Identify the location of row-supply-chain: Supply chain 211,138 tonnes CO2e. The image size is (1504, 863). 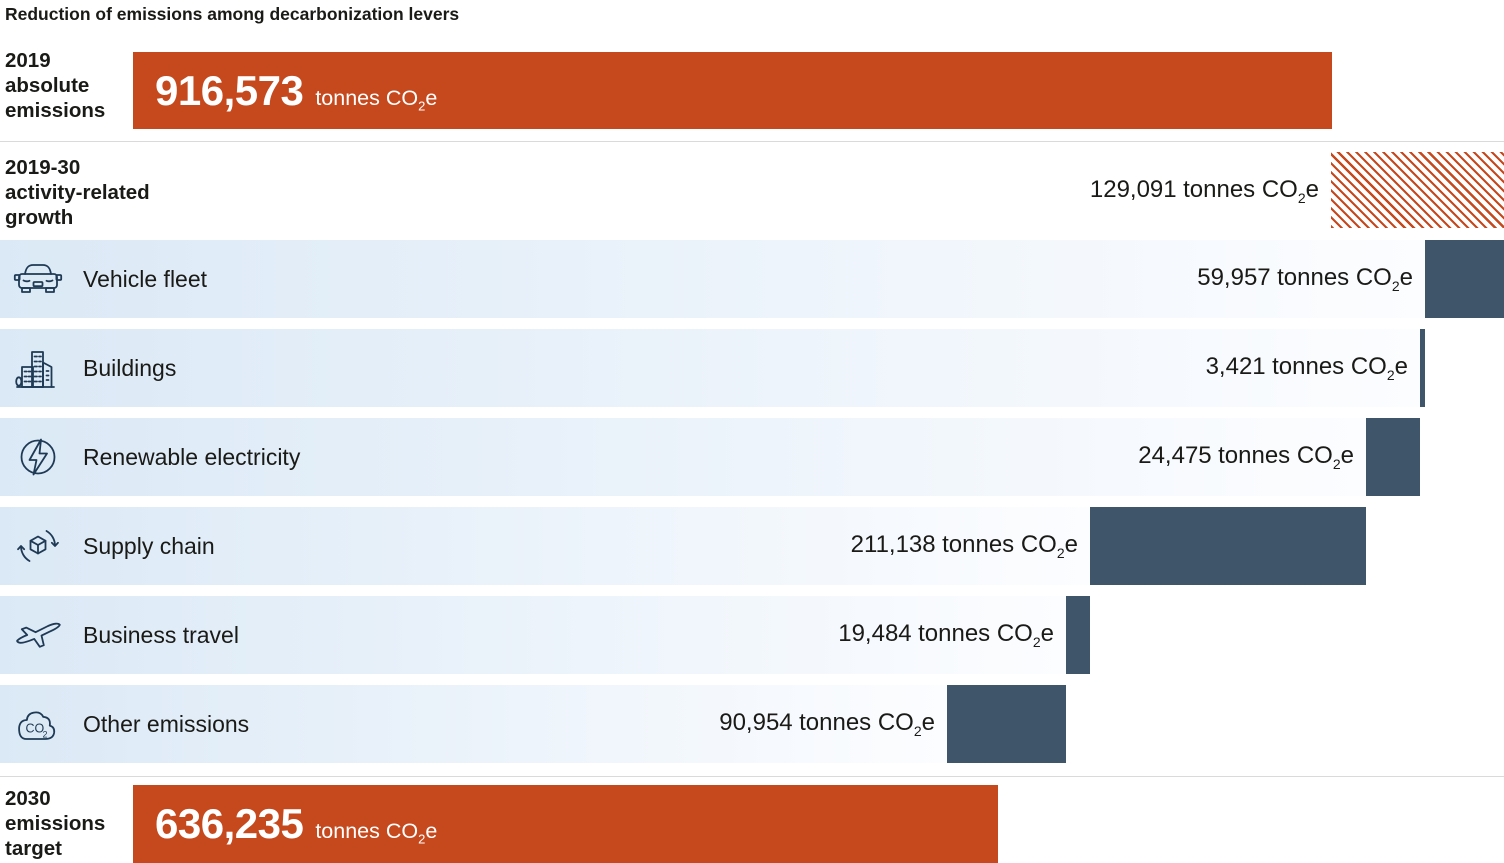
(545, 546).